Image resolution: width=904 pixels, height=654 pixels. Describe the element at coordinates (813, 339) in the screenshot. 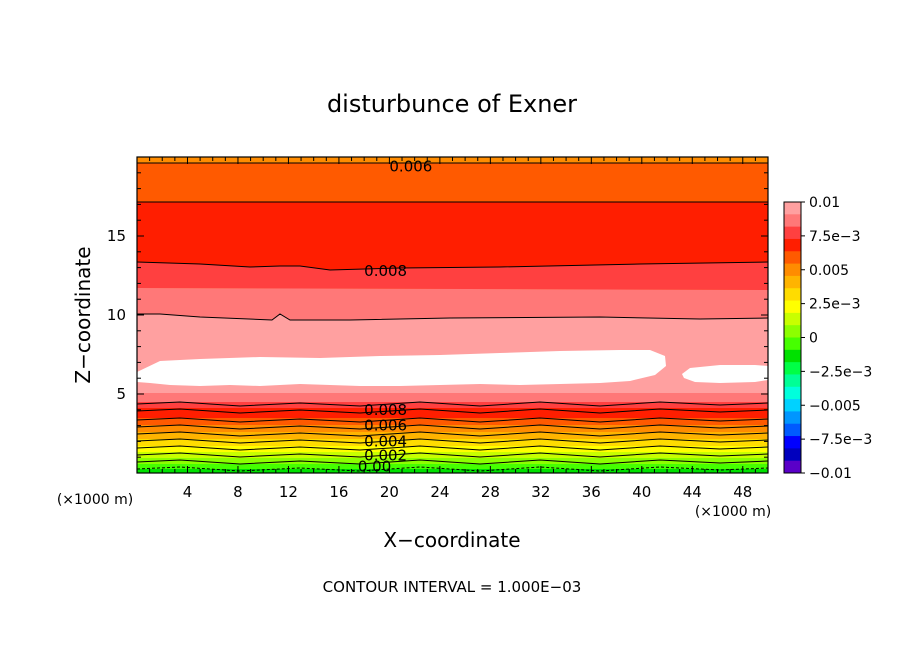

I see `colorbar-label: 0` at that location.